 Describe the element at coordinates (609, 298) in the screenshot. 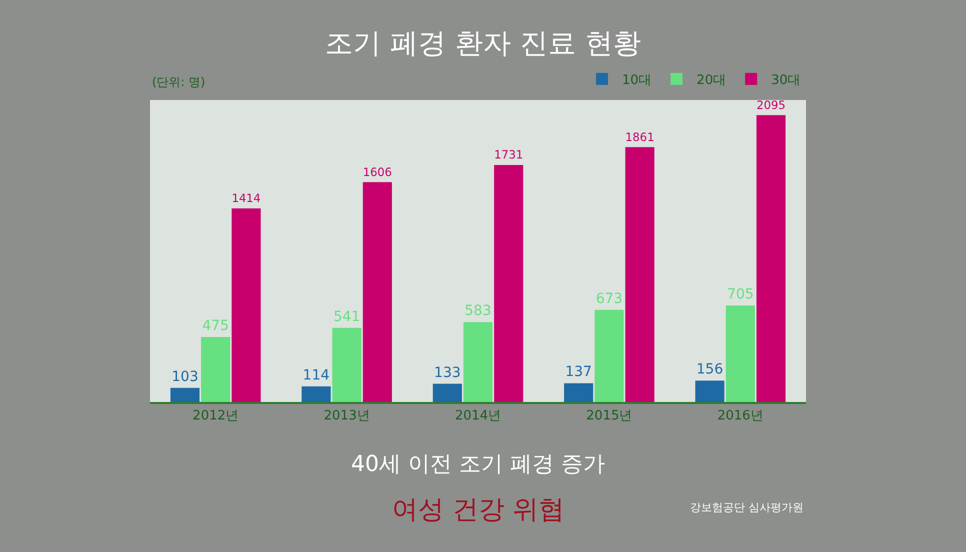

I see `data-label: 673` at that location.